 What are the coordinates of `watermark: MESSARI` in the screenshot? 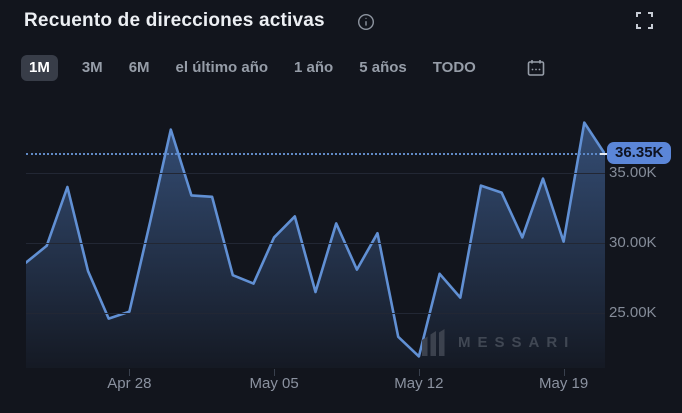 It's located at (498, 342).